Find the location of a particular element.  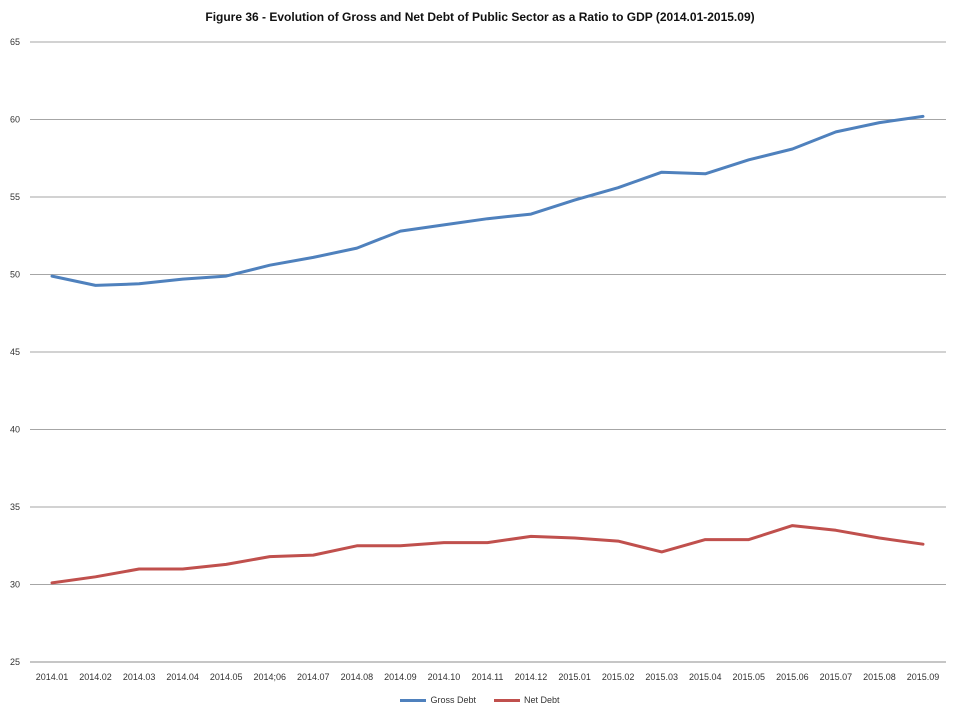

series-line-net-debt is located at coordinates (487, 554).